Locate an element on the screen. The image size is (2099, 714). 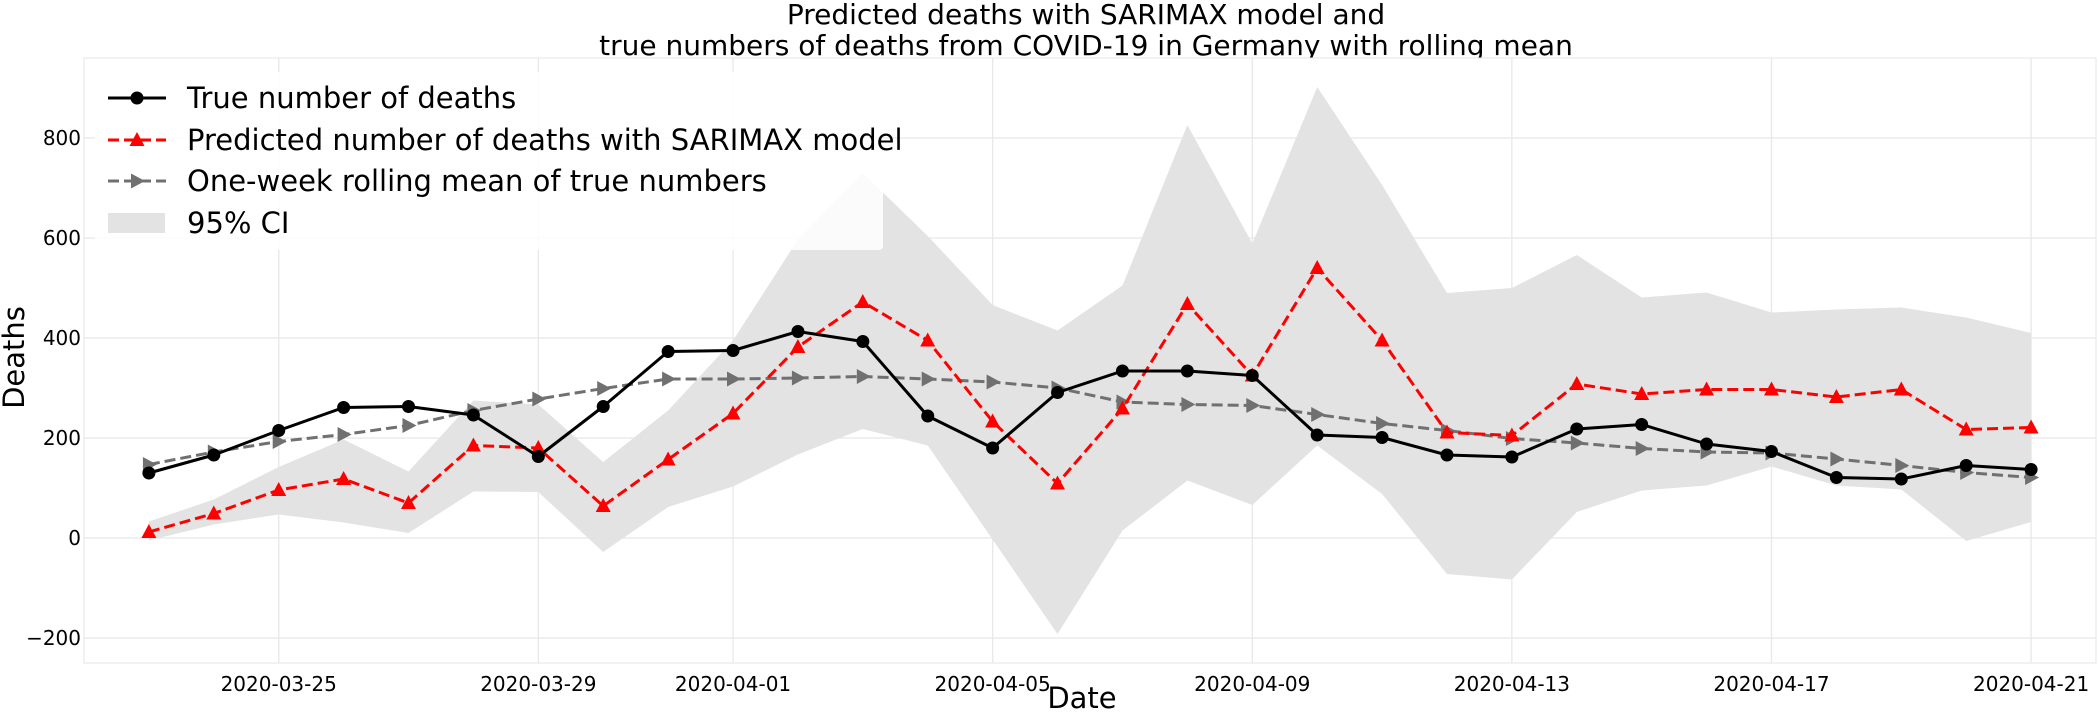
x-tick-label: 2020-04-05 is located at coordinates (993, 684).